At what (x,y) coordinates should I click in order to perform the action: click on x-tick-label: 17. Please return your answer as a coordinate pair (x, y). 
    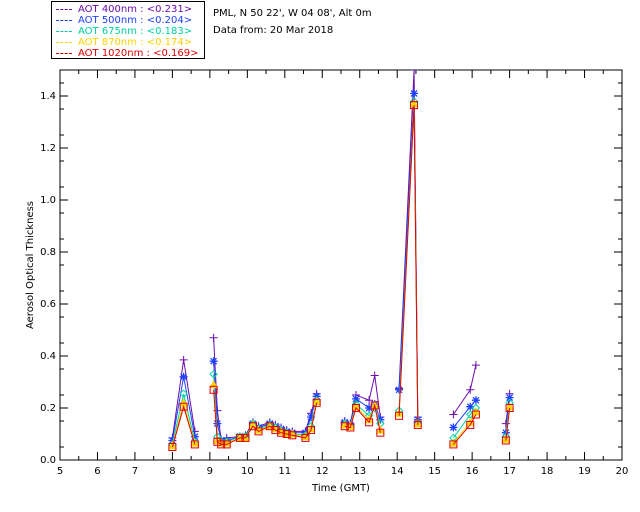
    Looking at the image, I should click on (509, 471).